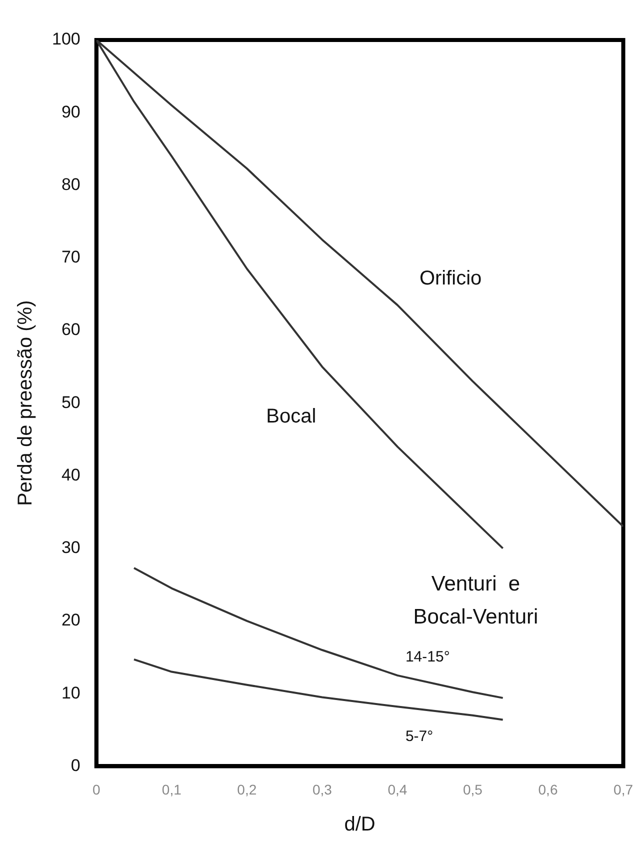  What do you see at coordinates (247, 789) in the screenshot?
I see `x-tick-label: 0,2` at bounding box center [247, 789].